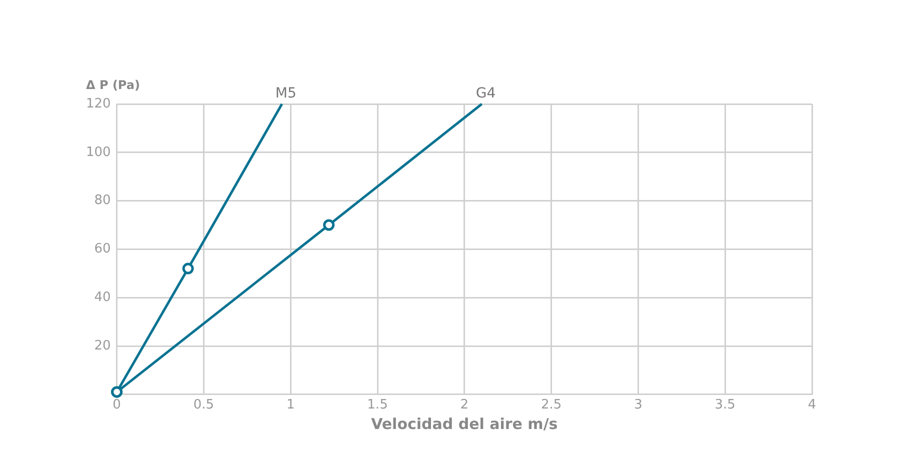 Image resolution: width=900 pixels, height=468 pixels. I want to click on y-tick-label: 120, so click(98, 104).